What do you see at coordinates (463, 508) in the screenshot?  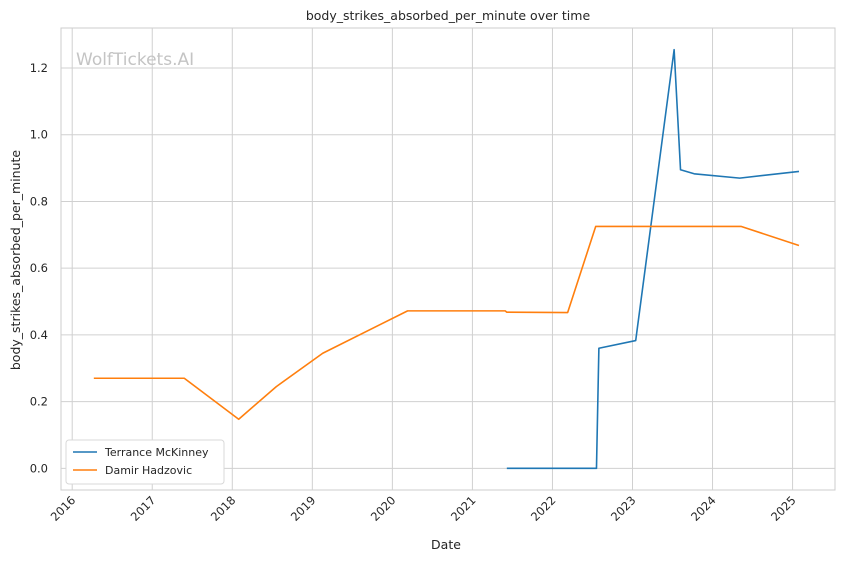 I see `x-tick-label: 2021` at bounding box center [463, 508].